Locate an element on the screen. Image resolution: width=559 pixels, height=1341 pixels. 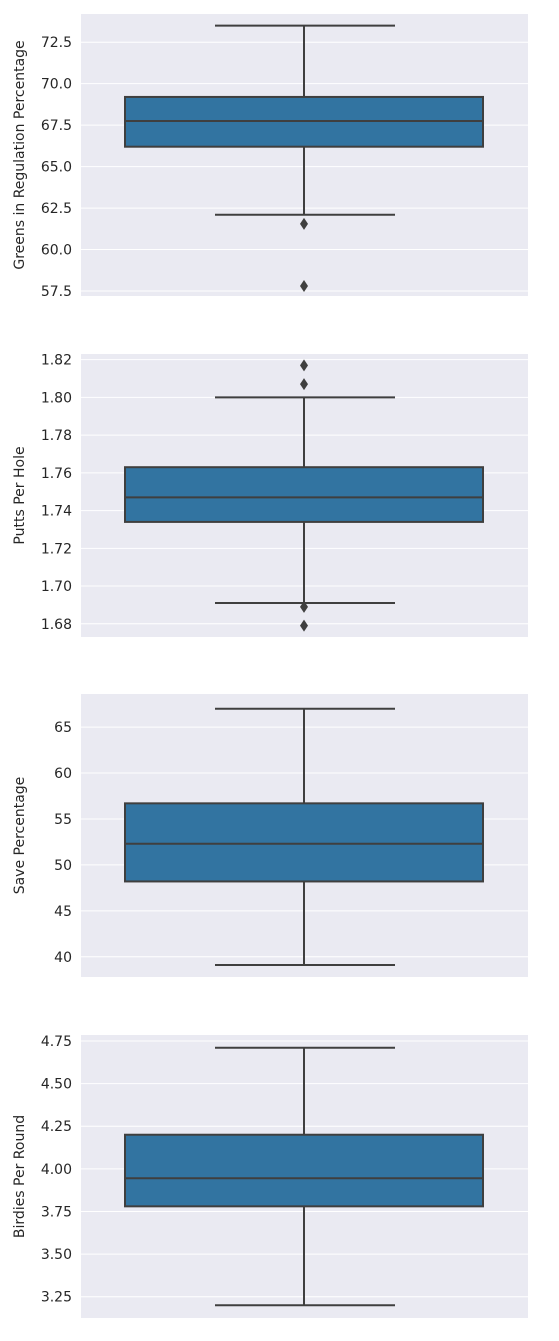
y-axis-label: Putts Per Hole is located at coordinates (20, 495).